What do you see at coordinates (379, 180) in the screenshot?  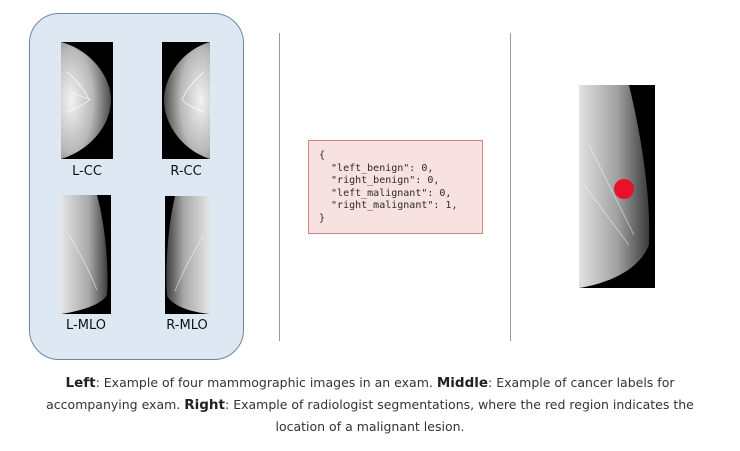 I see `json-line-2: "right_benign": 0,` at bounding box center [379, 180].